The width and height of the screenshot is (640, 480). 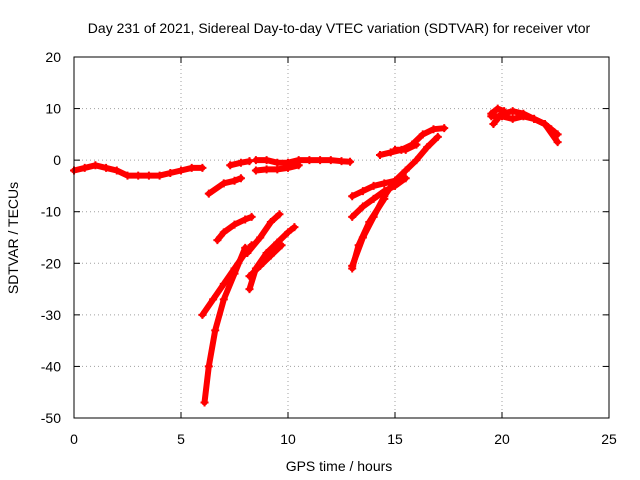 I want to click on y-tick-label: -40, so click(x=51, y=366).